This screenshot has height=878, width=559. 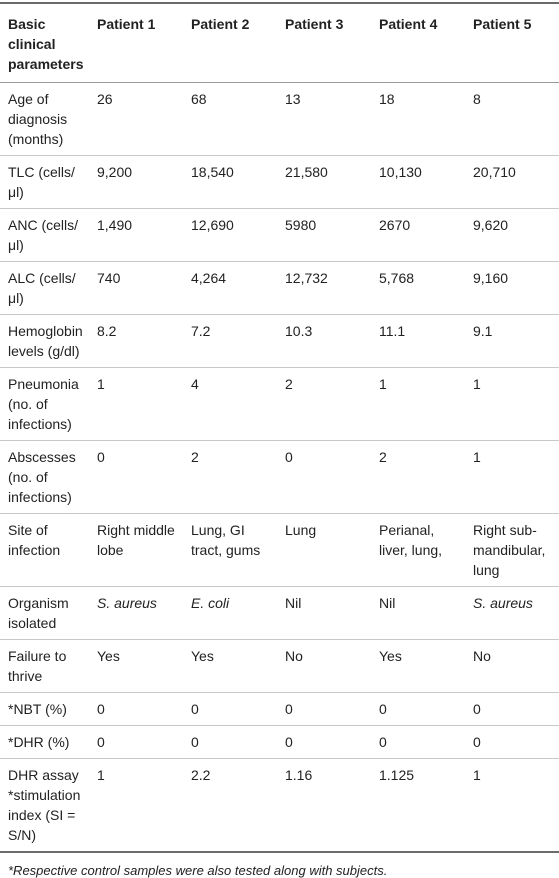 What do you see at coordinates (299, 775) in the screenshot?
I see `table-cell: 1.16` at bounding box center [299, 775].